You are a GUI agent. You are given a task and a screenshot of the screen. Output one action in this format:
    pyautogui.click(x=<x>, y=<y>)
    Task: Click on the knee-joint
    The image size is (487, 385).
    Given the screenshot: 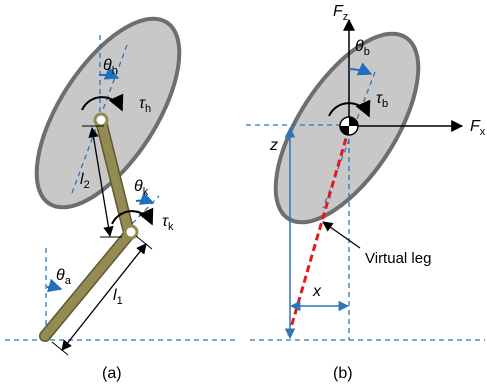 What is the action you would take?
    pyautogui.click(x=131, y=232)
    